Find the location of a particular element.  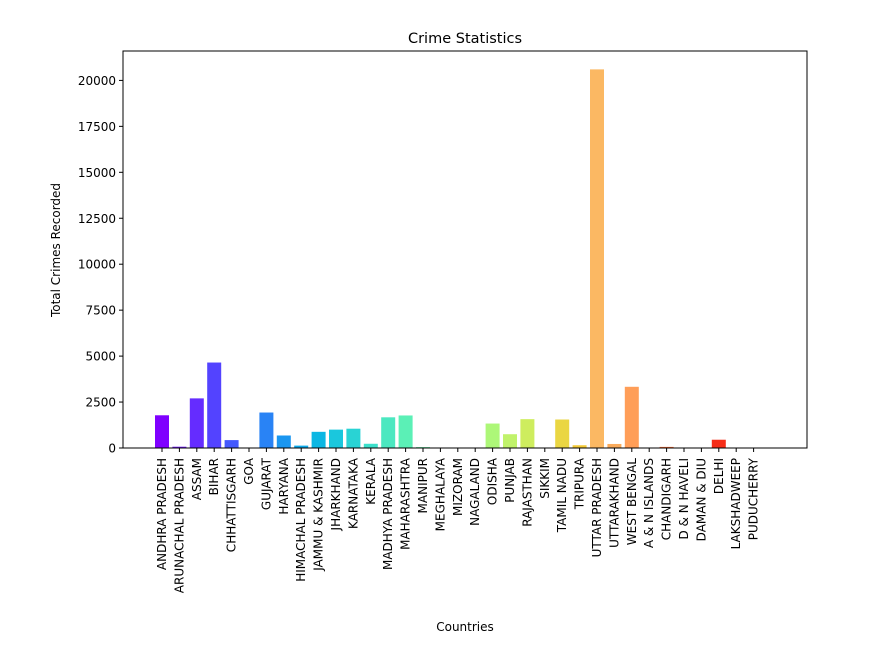

x-tick-label: DELHI is located at coordinates (719, 476).